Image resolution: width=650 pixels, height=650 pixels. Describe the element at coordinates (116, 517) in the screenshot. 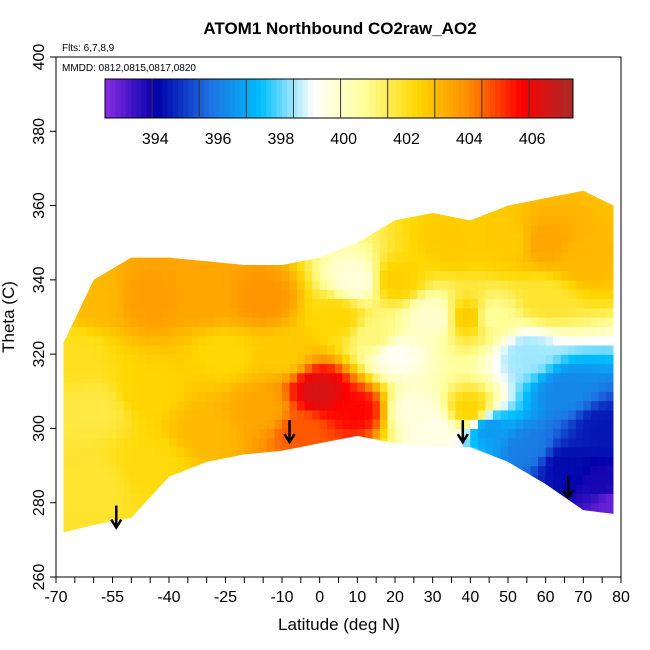

I see `flight-arrow` at that location.